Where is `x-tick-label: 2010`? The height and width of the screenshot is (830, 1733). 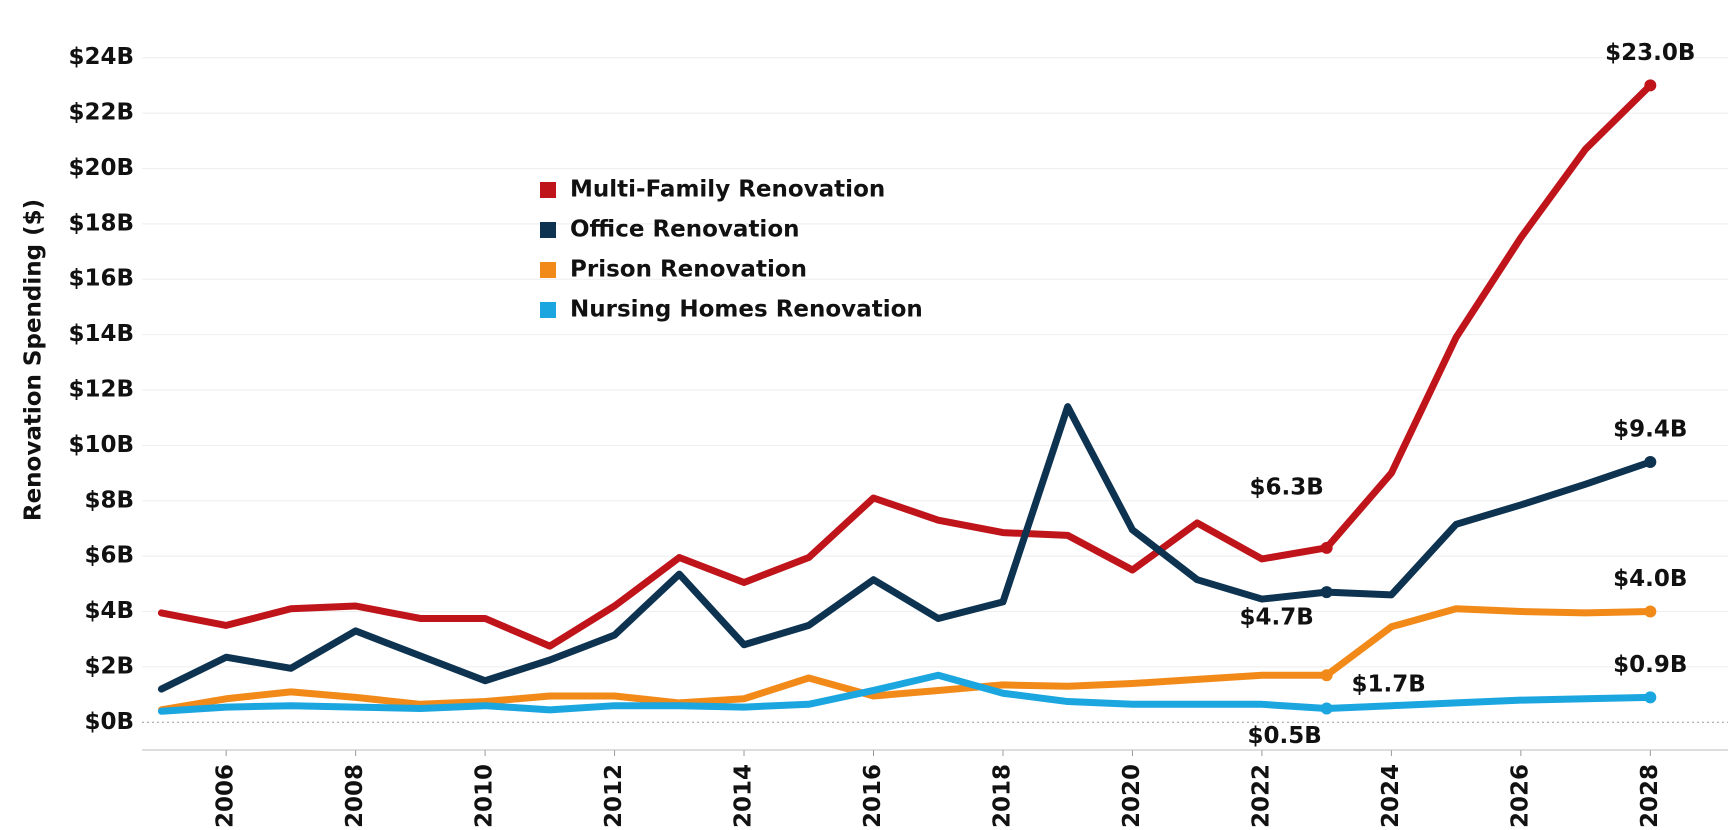
x-tick-label: 2010 is located at coordinates (485, 796).